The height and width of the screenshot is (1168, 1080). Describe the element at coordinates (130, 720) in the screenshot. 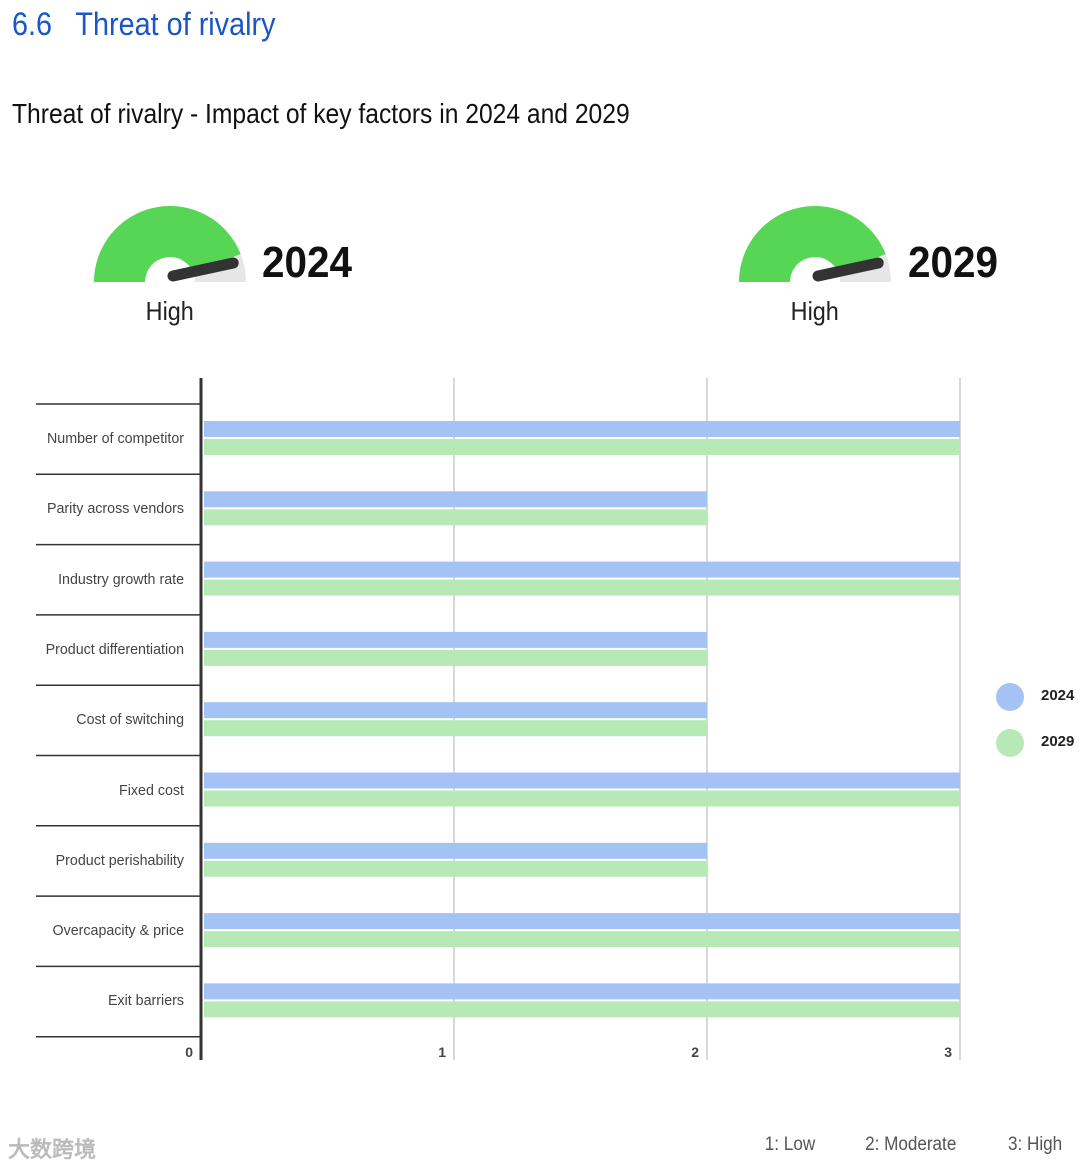

I see `category-text: Cost of switching` at that location.